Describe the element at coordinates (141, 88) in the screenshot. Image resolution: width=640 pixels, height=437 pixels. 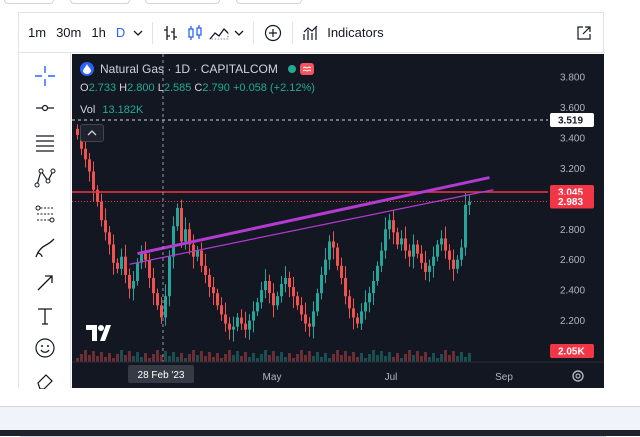
I see `high-value: 2.800` at that location.